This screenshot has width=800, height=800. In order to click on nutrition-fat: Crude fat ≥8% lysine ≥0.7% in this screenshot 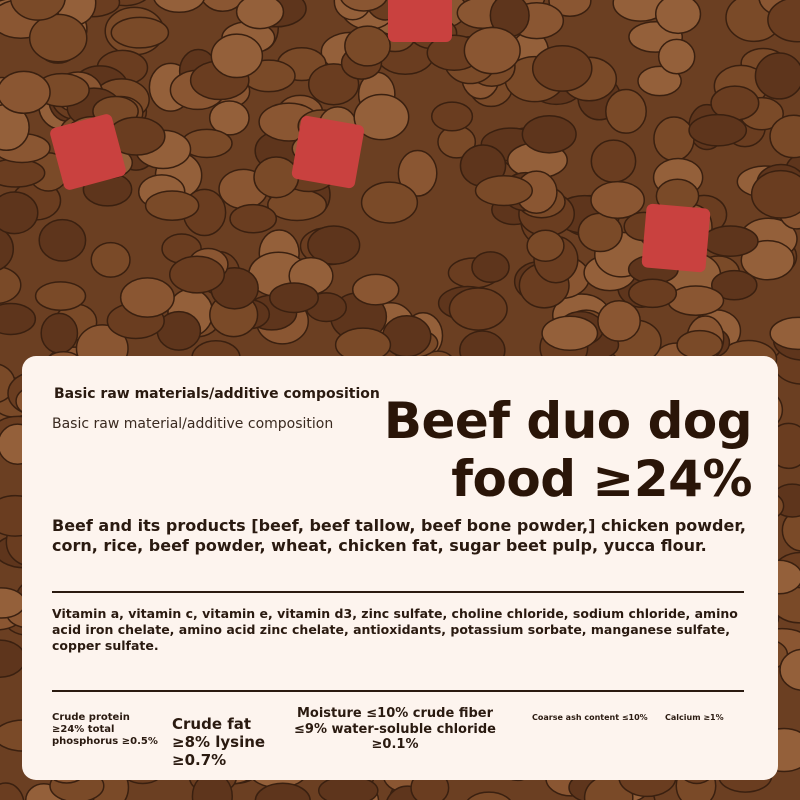, I will do `click(219, 742)`.